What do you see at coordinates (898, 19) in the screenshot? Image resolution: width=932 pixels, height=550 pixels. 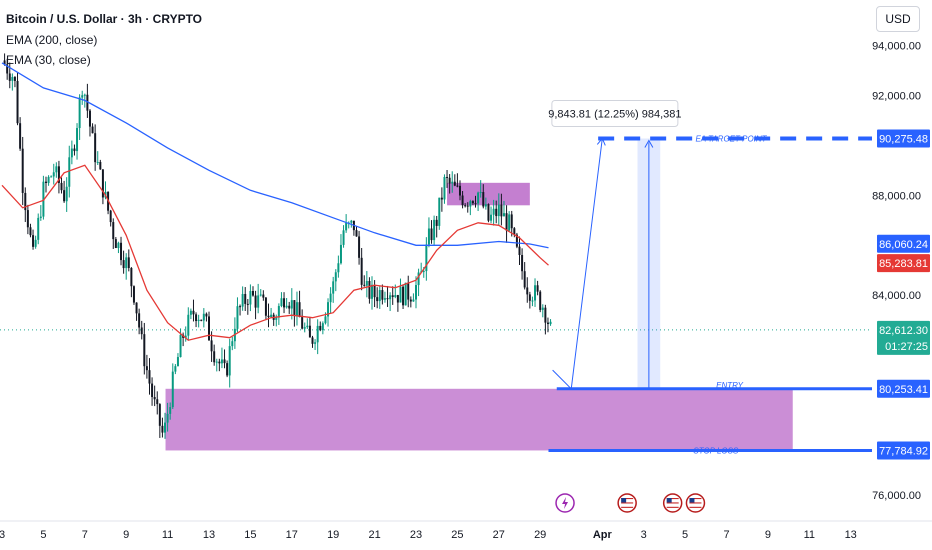 I see `currency-button: USD` at bounding box center [898, 19].